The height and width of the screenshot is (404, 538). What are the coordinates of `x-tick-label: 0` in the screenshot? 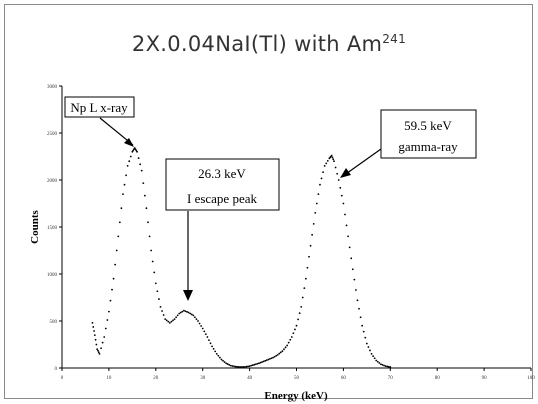 It's located at (62, 378).